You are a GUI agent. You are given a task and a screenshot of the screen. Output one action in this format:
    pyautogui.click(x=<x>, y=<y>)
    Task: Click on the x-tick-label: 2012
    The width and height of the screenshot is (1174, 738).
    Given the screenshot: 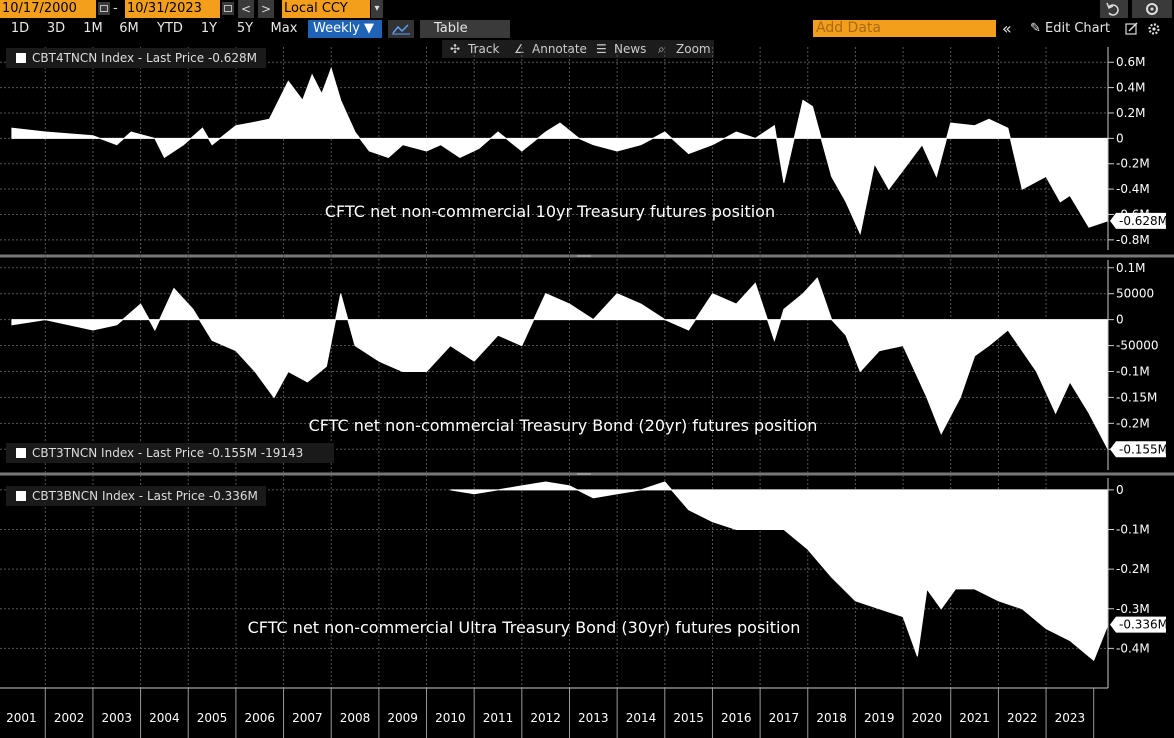 What is the action you would take?
    pyautogui.click(x=545, y=718)
    